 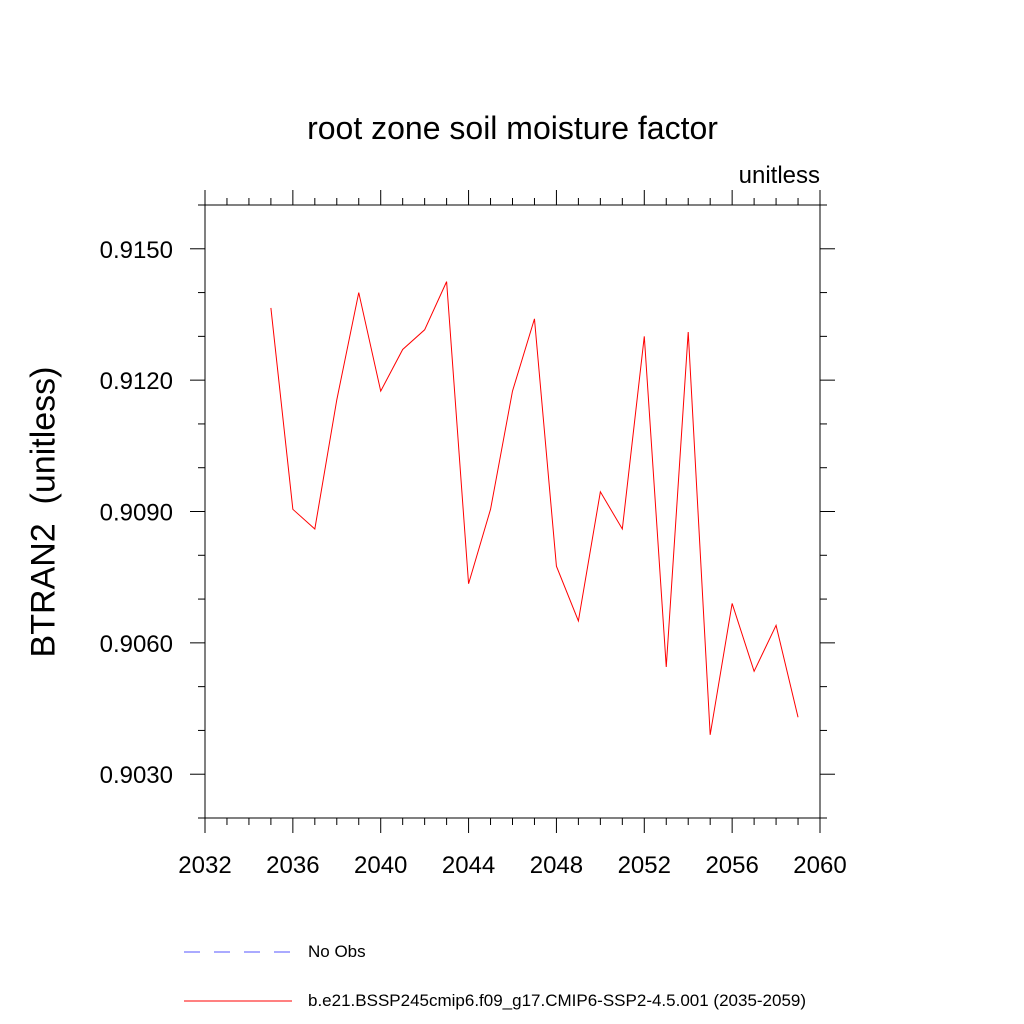 I want to click on chart-title: root zone soil moisture factor, so click(x=512, y=128).